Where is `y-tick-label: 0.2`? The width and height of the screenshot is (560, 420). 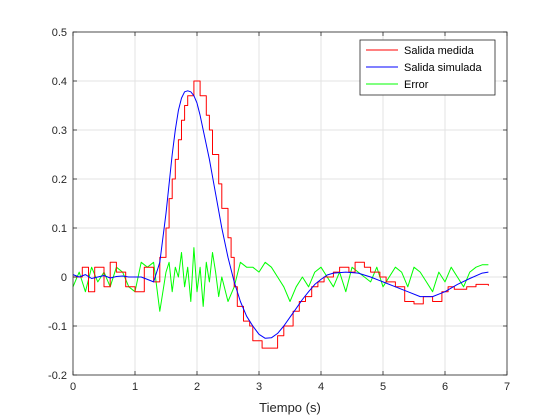 y-tick-label: 0.2 is located at coordinates (59, 180).